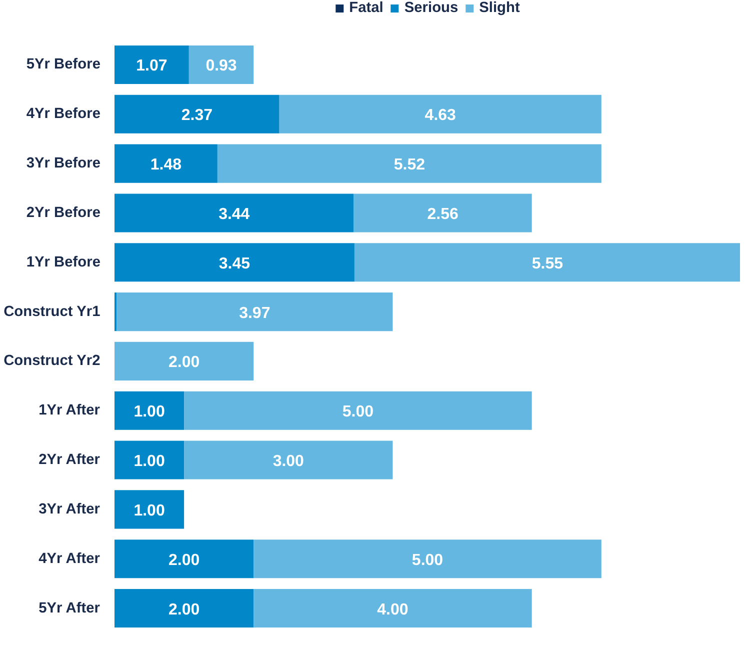  I want to click on y-tick-label: 1Yr After, so click(69, 410).